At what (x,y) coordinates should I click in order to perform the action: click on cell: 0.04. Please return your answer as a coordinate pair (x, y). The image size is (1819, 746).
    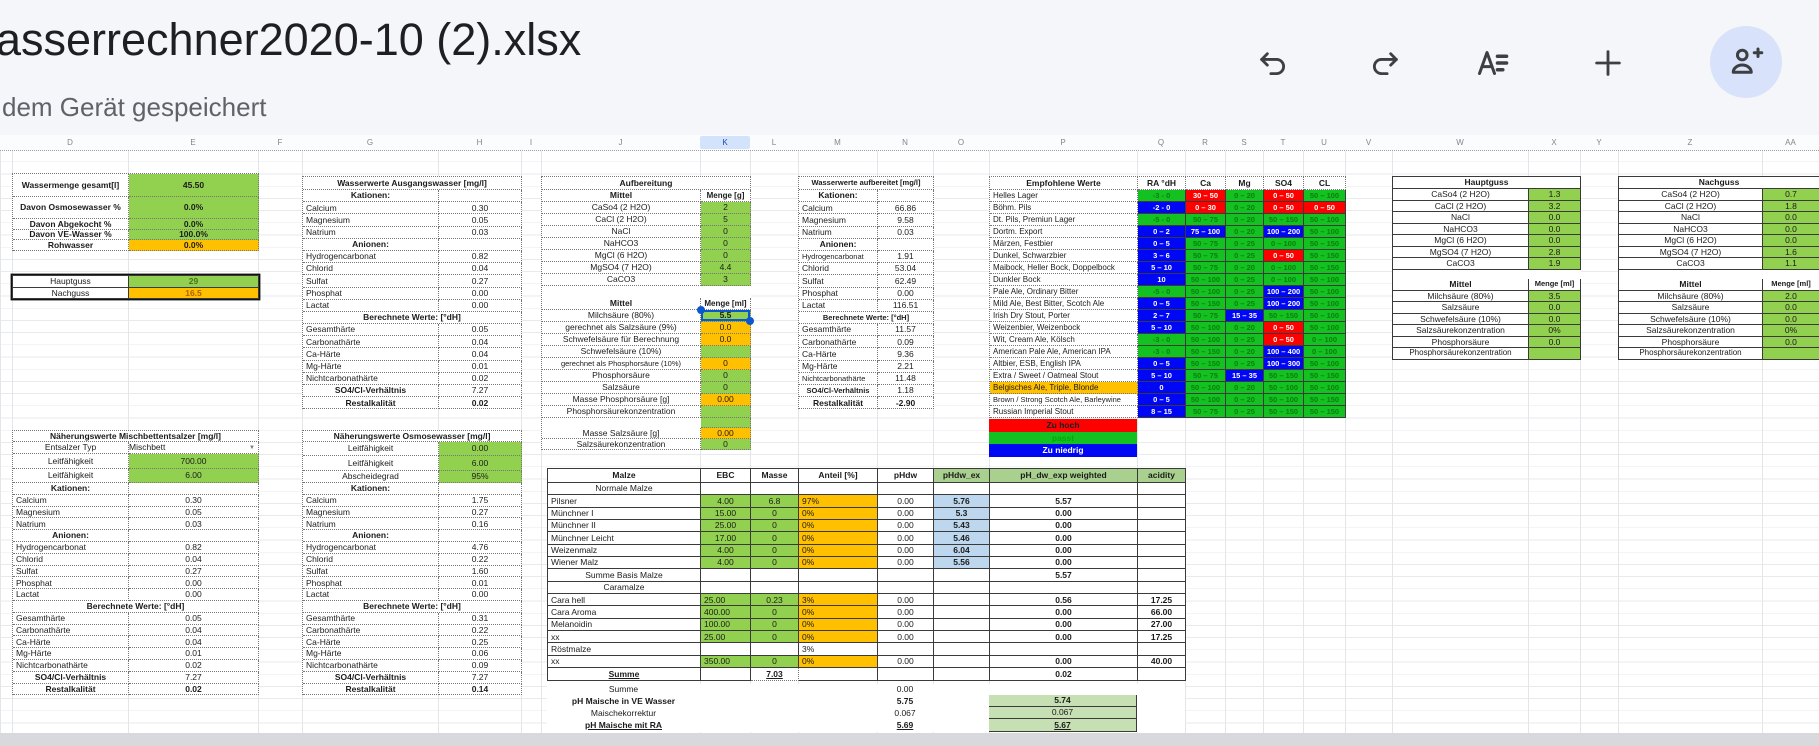
    Looking at the image, I should click on (480, 354).